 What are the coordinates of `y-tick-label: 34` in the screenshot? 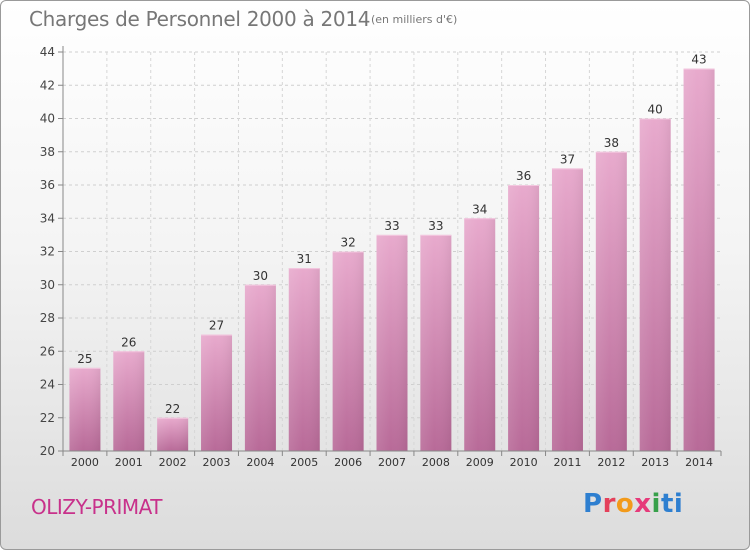 It's located at (47, 218).